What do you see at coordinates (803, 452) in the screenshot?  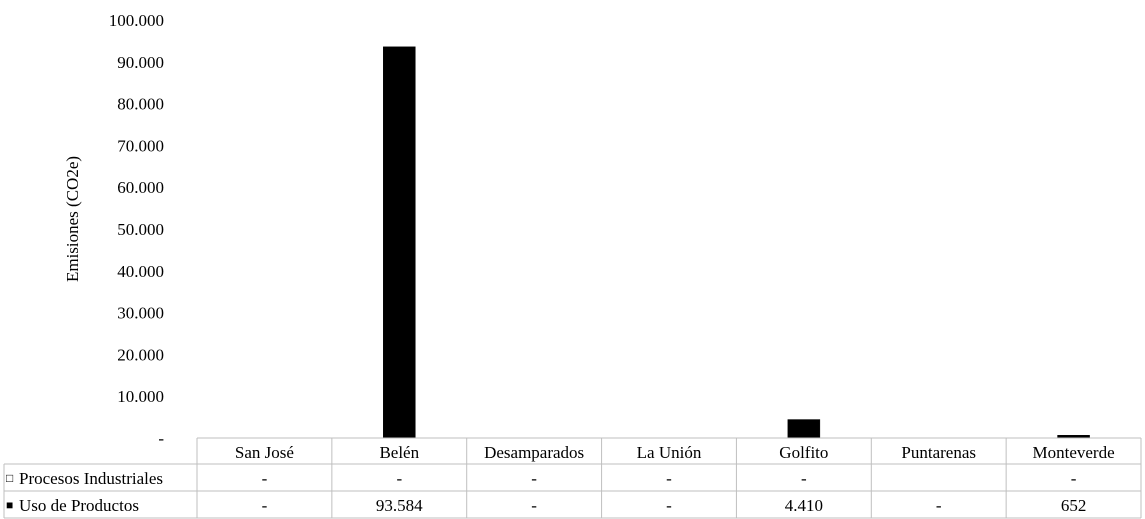 I see `category-label: Golfito` at bounding box center [803, 452].